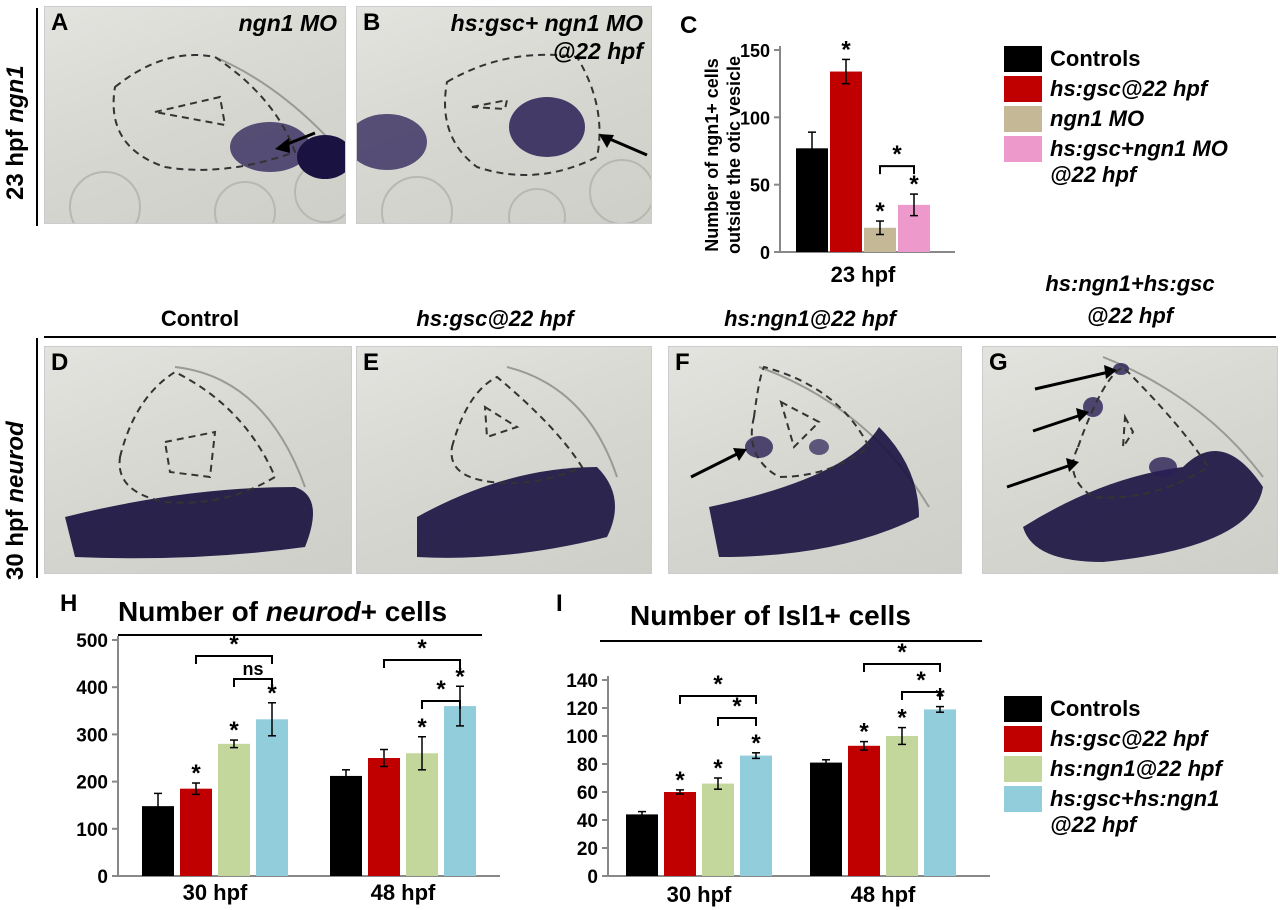 This screenshot has width=1280, height=910. Describe the element at coordinates (200, 318) in the screenshot. I see `column-title-control: Control` at that location.